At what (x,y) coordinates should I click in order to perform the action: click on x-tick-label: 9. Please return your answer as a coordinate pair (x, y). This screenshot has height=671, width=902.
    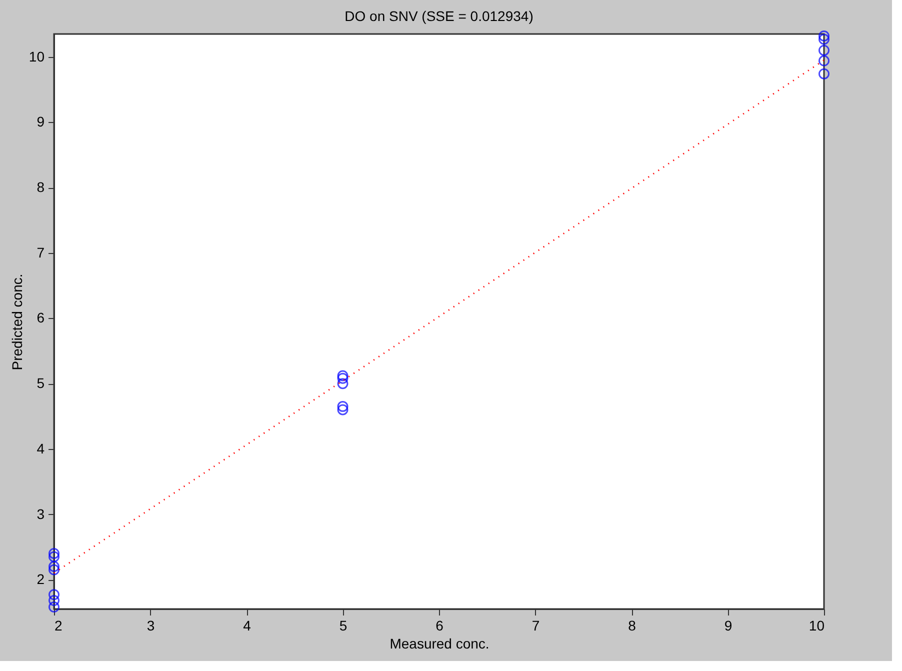
    Looking at the image, I should click on (728, 626).